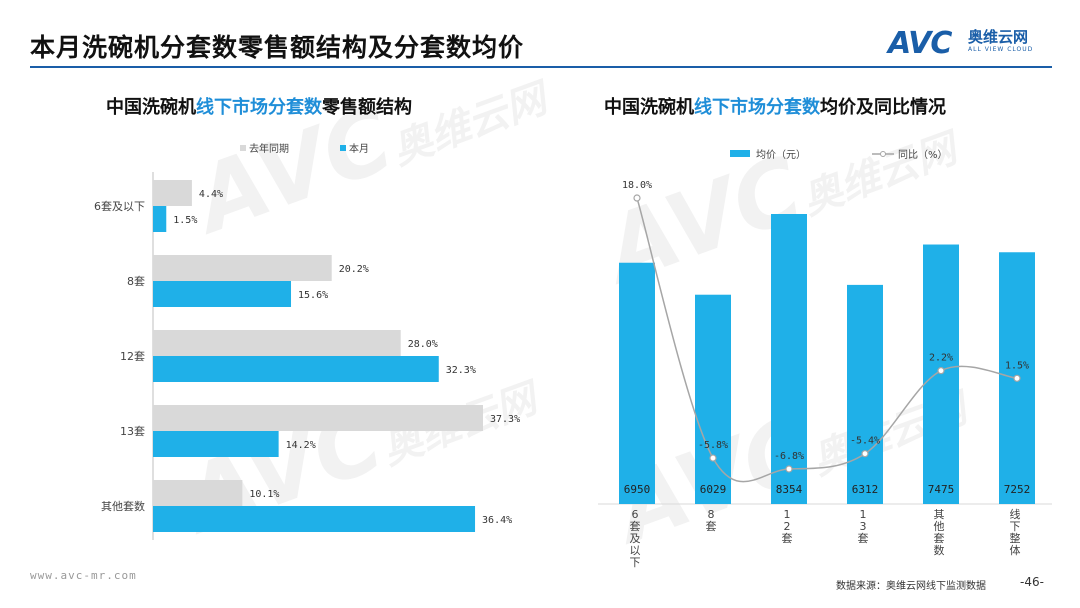 The width and height of the screenshot is (1080, 608). What do you see at coordinates (359, 148) in the screenshot?
I see `legend-label-this-month: 本月` at bounding box center [359, 148].